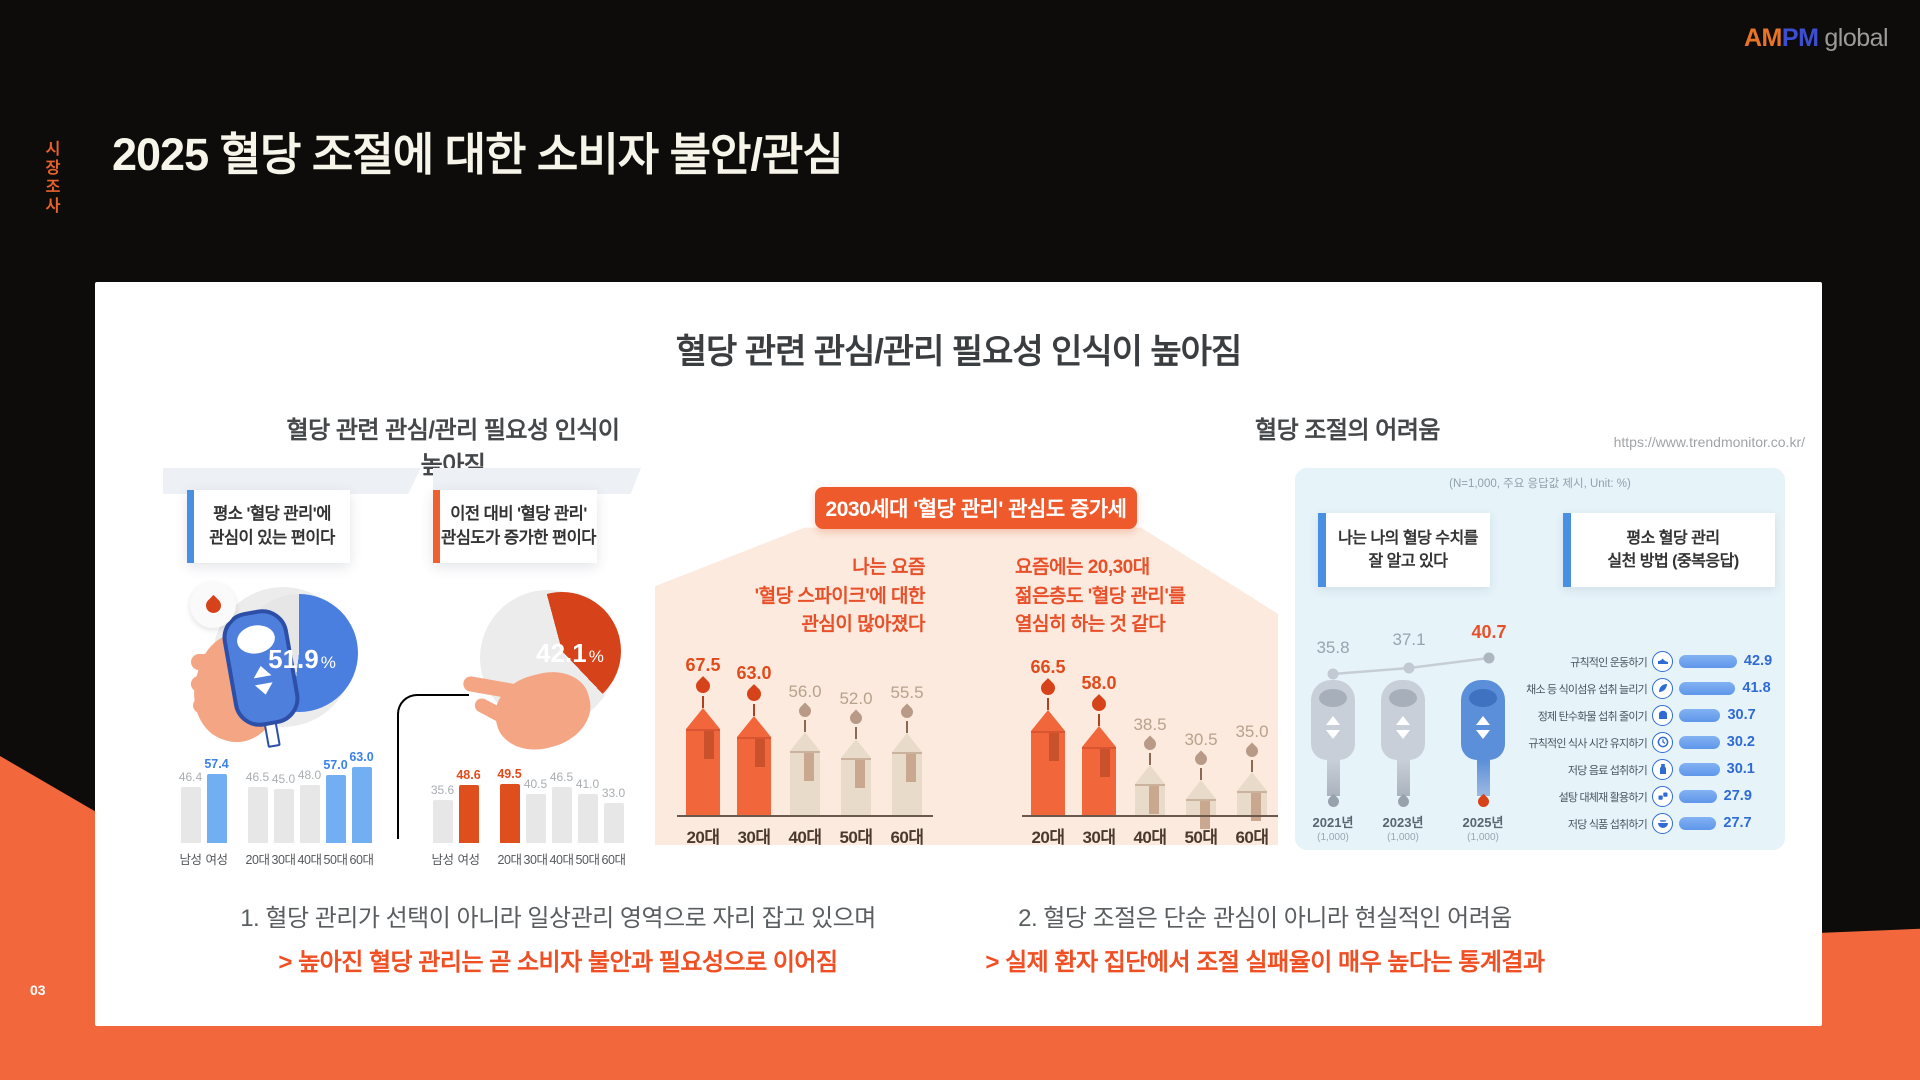 This screenshot has height=1080, width=1920. Describe the element at coordinates (1489, 632) in the screenshot. I see `trend-value-highlight: 40.7` at that location.